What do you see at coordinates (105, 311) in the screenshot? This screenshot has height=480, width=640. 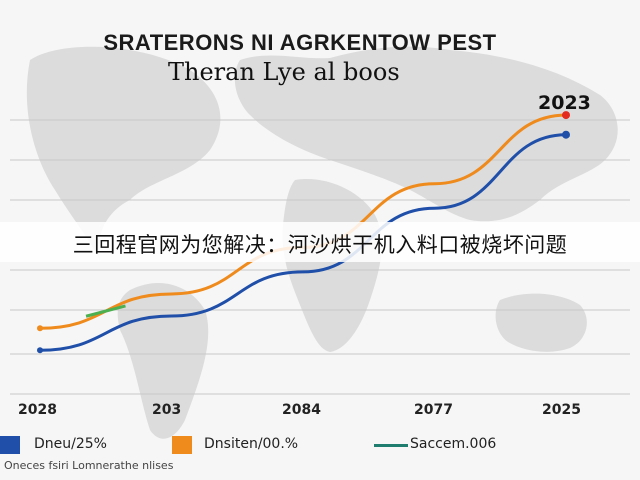 I see `series-accent-segment` at bounding box center [105, 311].